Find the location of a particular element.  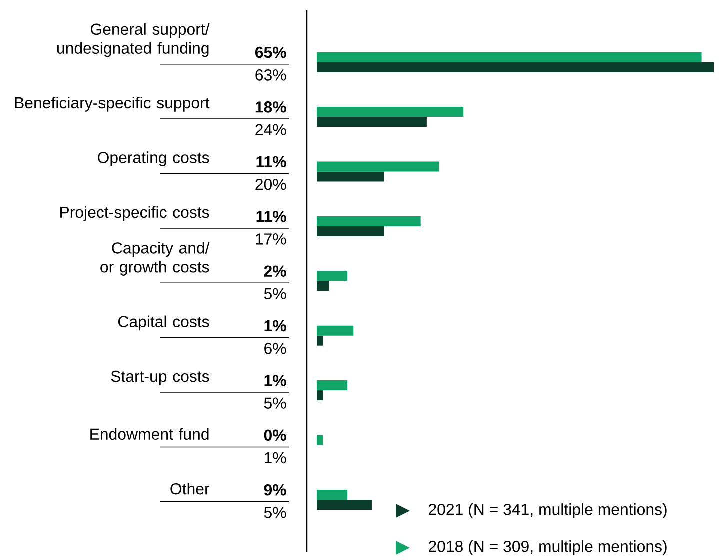

data-label: 63% is located at coordinates (271, 75).